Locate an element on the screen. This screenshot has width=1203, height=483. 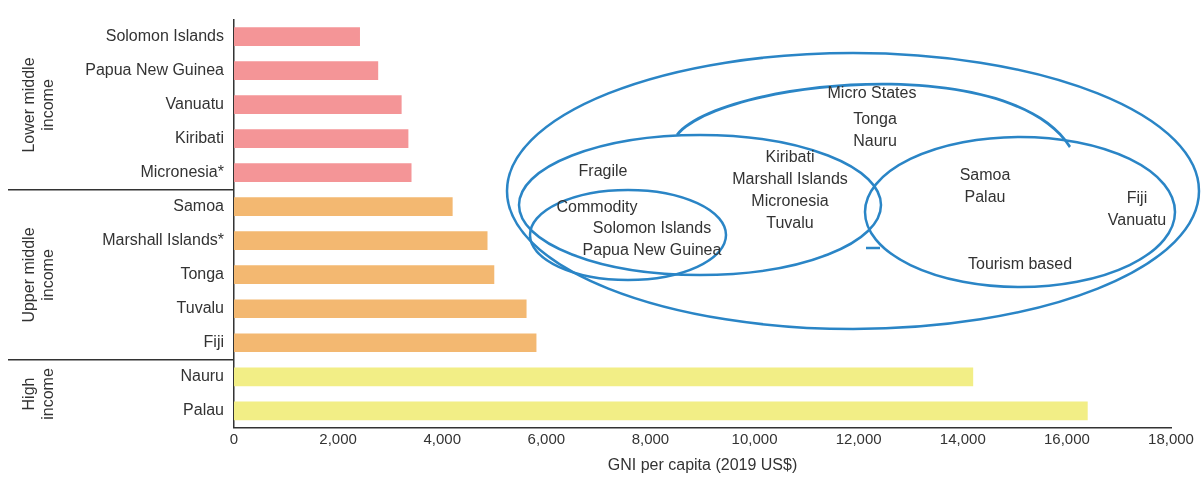
x-axis-title: GNI per capita (2019 US$) is located at coordinates (702, 464).